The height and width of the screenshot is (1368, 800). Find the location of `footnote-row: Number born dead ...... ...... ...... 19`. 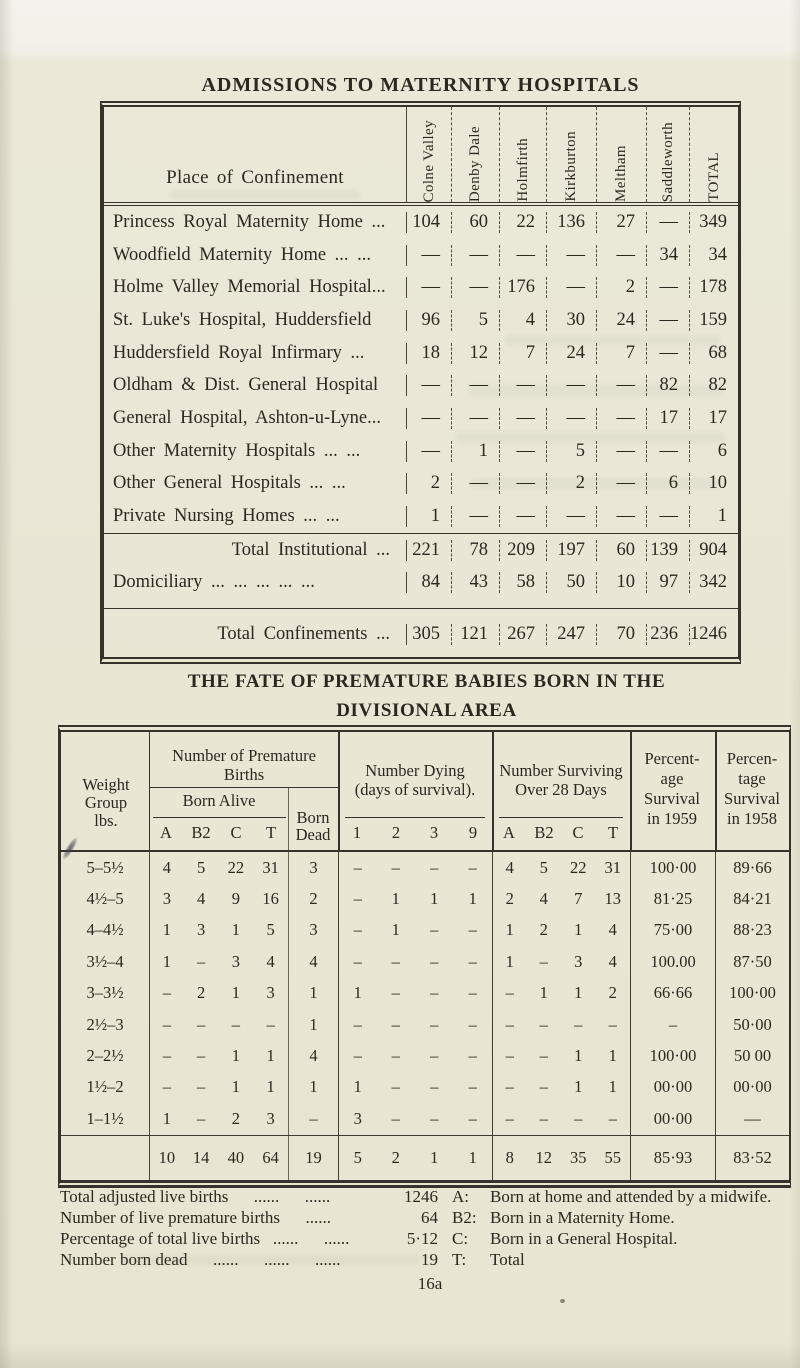

footnote-row: Number born dead ...... ...... ...... 19 is located at coordinates (249, 1259).